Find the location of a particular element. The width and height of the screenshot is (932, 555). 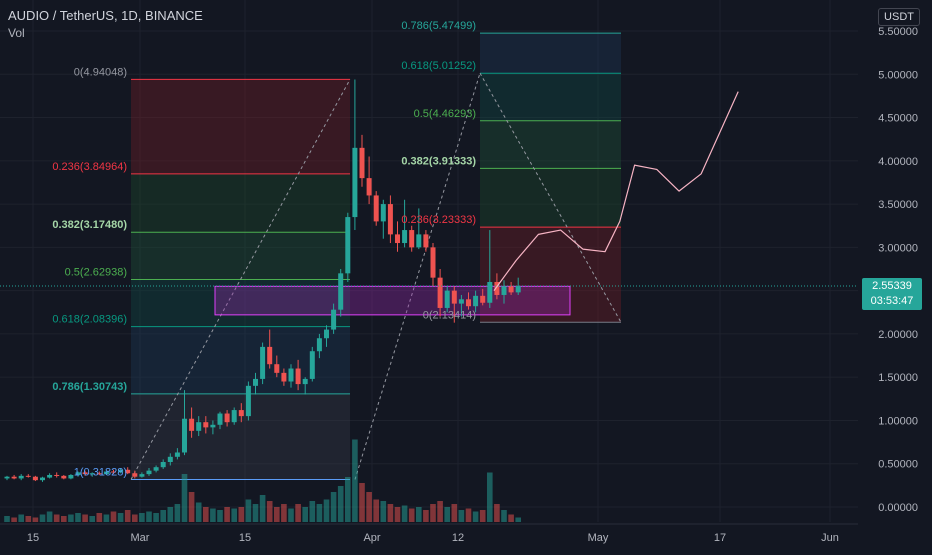

x-tick-label: May is located at coordinates (598, 538).